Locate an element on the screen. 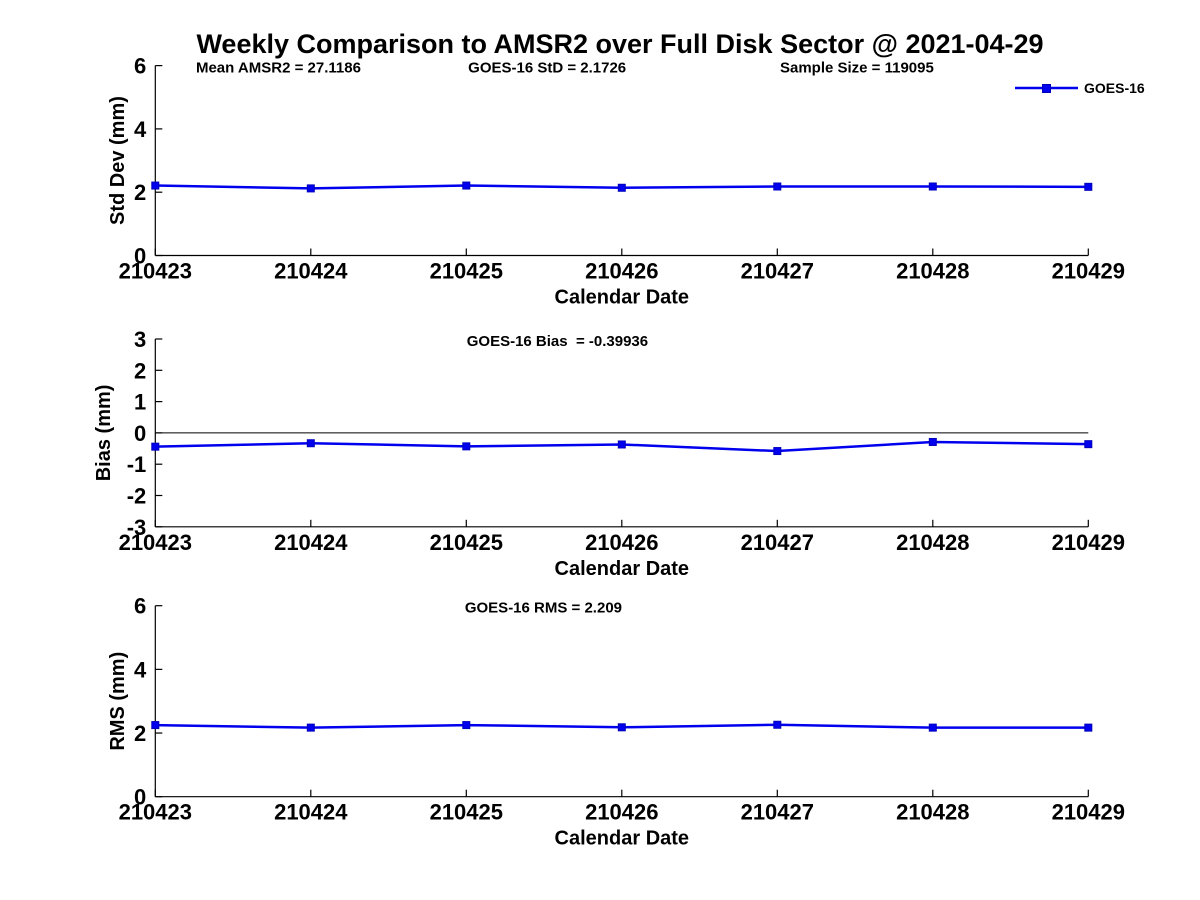 The height and width of the screenshot is (900, 1200). annotation-text: Sample Size = 119095 is located at coordinates (857, 68).